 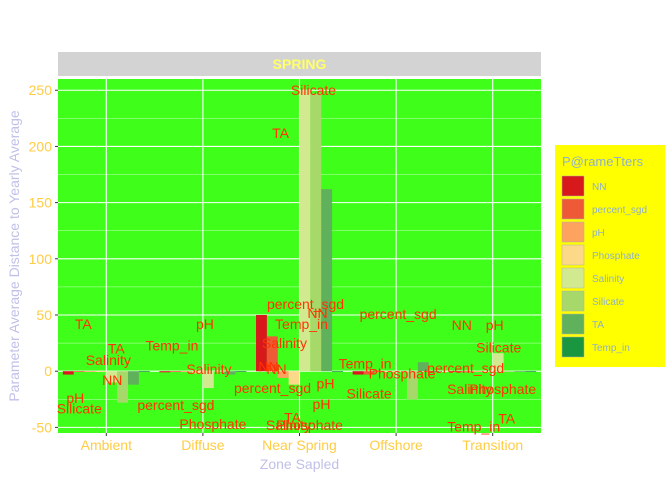 What do you see at coordinates (48, 371) in the screenshot?
I see `y-tick-label: 0` at bounding box center [48, 371].